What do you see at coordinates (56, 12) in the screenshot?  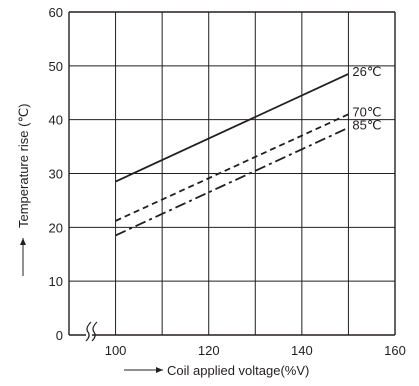 I see `y-tick-label: 60` at bounding box center [56, 12].